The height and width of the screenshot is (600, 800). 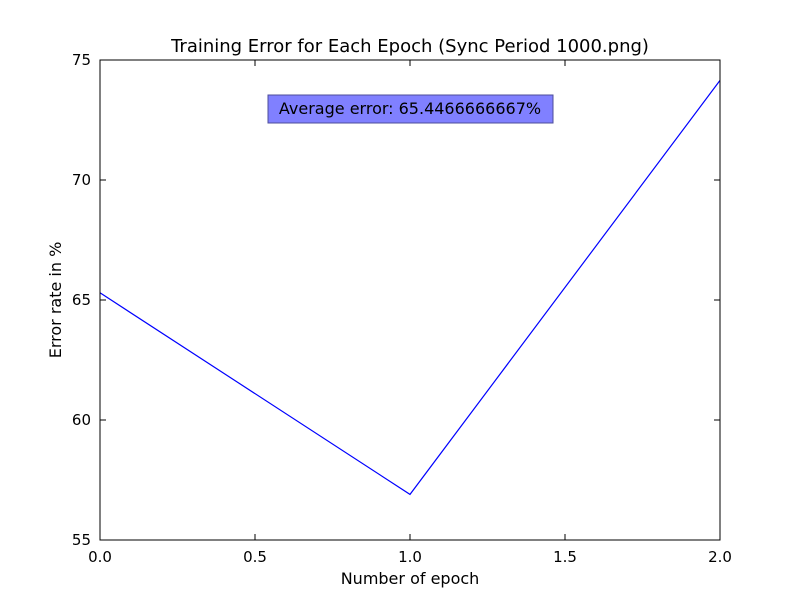 I want to click on y-tick-label: 55, so click(x=81, y=540).